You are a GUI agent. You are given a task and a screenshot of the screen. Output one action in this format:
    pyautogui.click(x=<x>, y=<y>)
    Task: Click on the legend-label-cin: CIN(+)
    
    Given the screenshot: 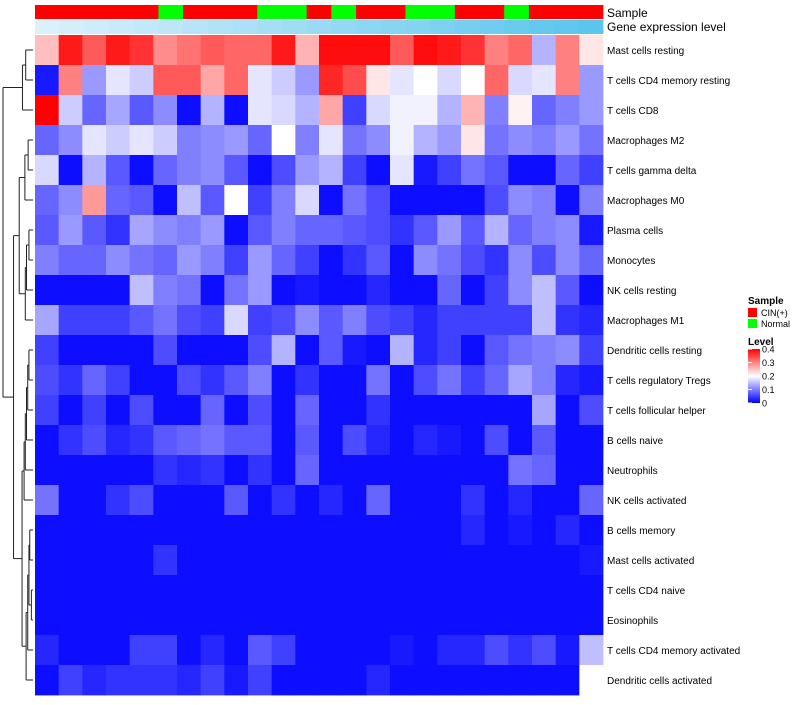 What is the action you would take?
    pyautogui.click(x=774, y=313)
    